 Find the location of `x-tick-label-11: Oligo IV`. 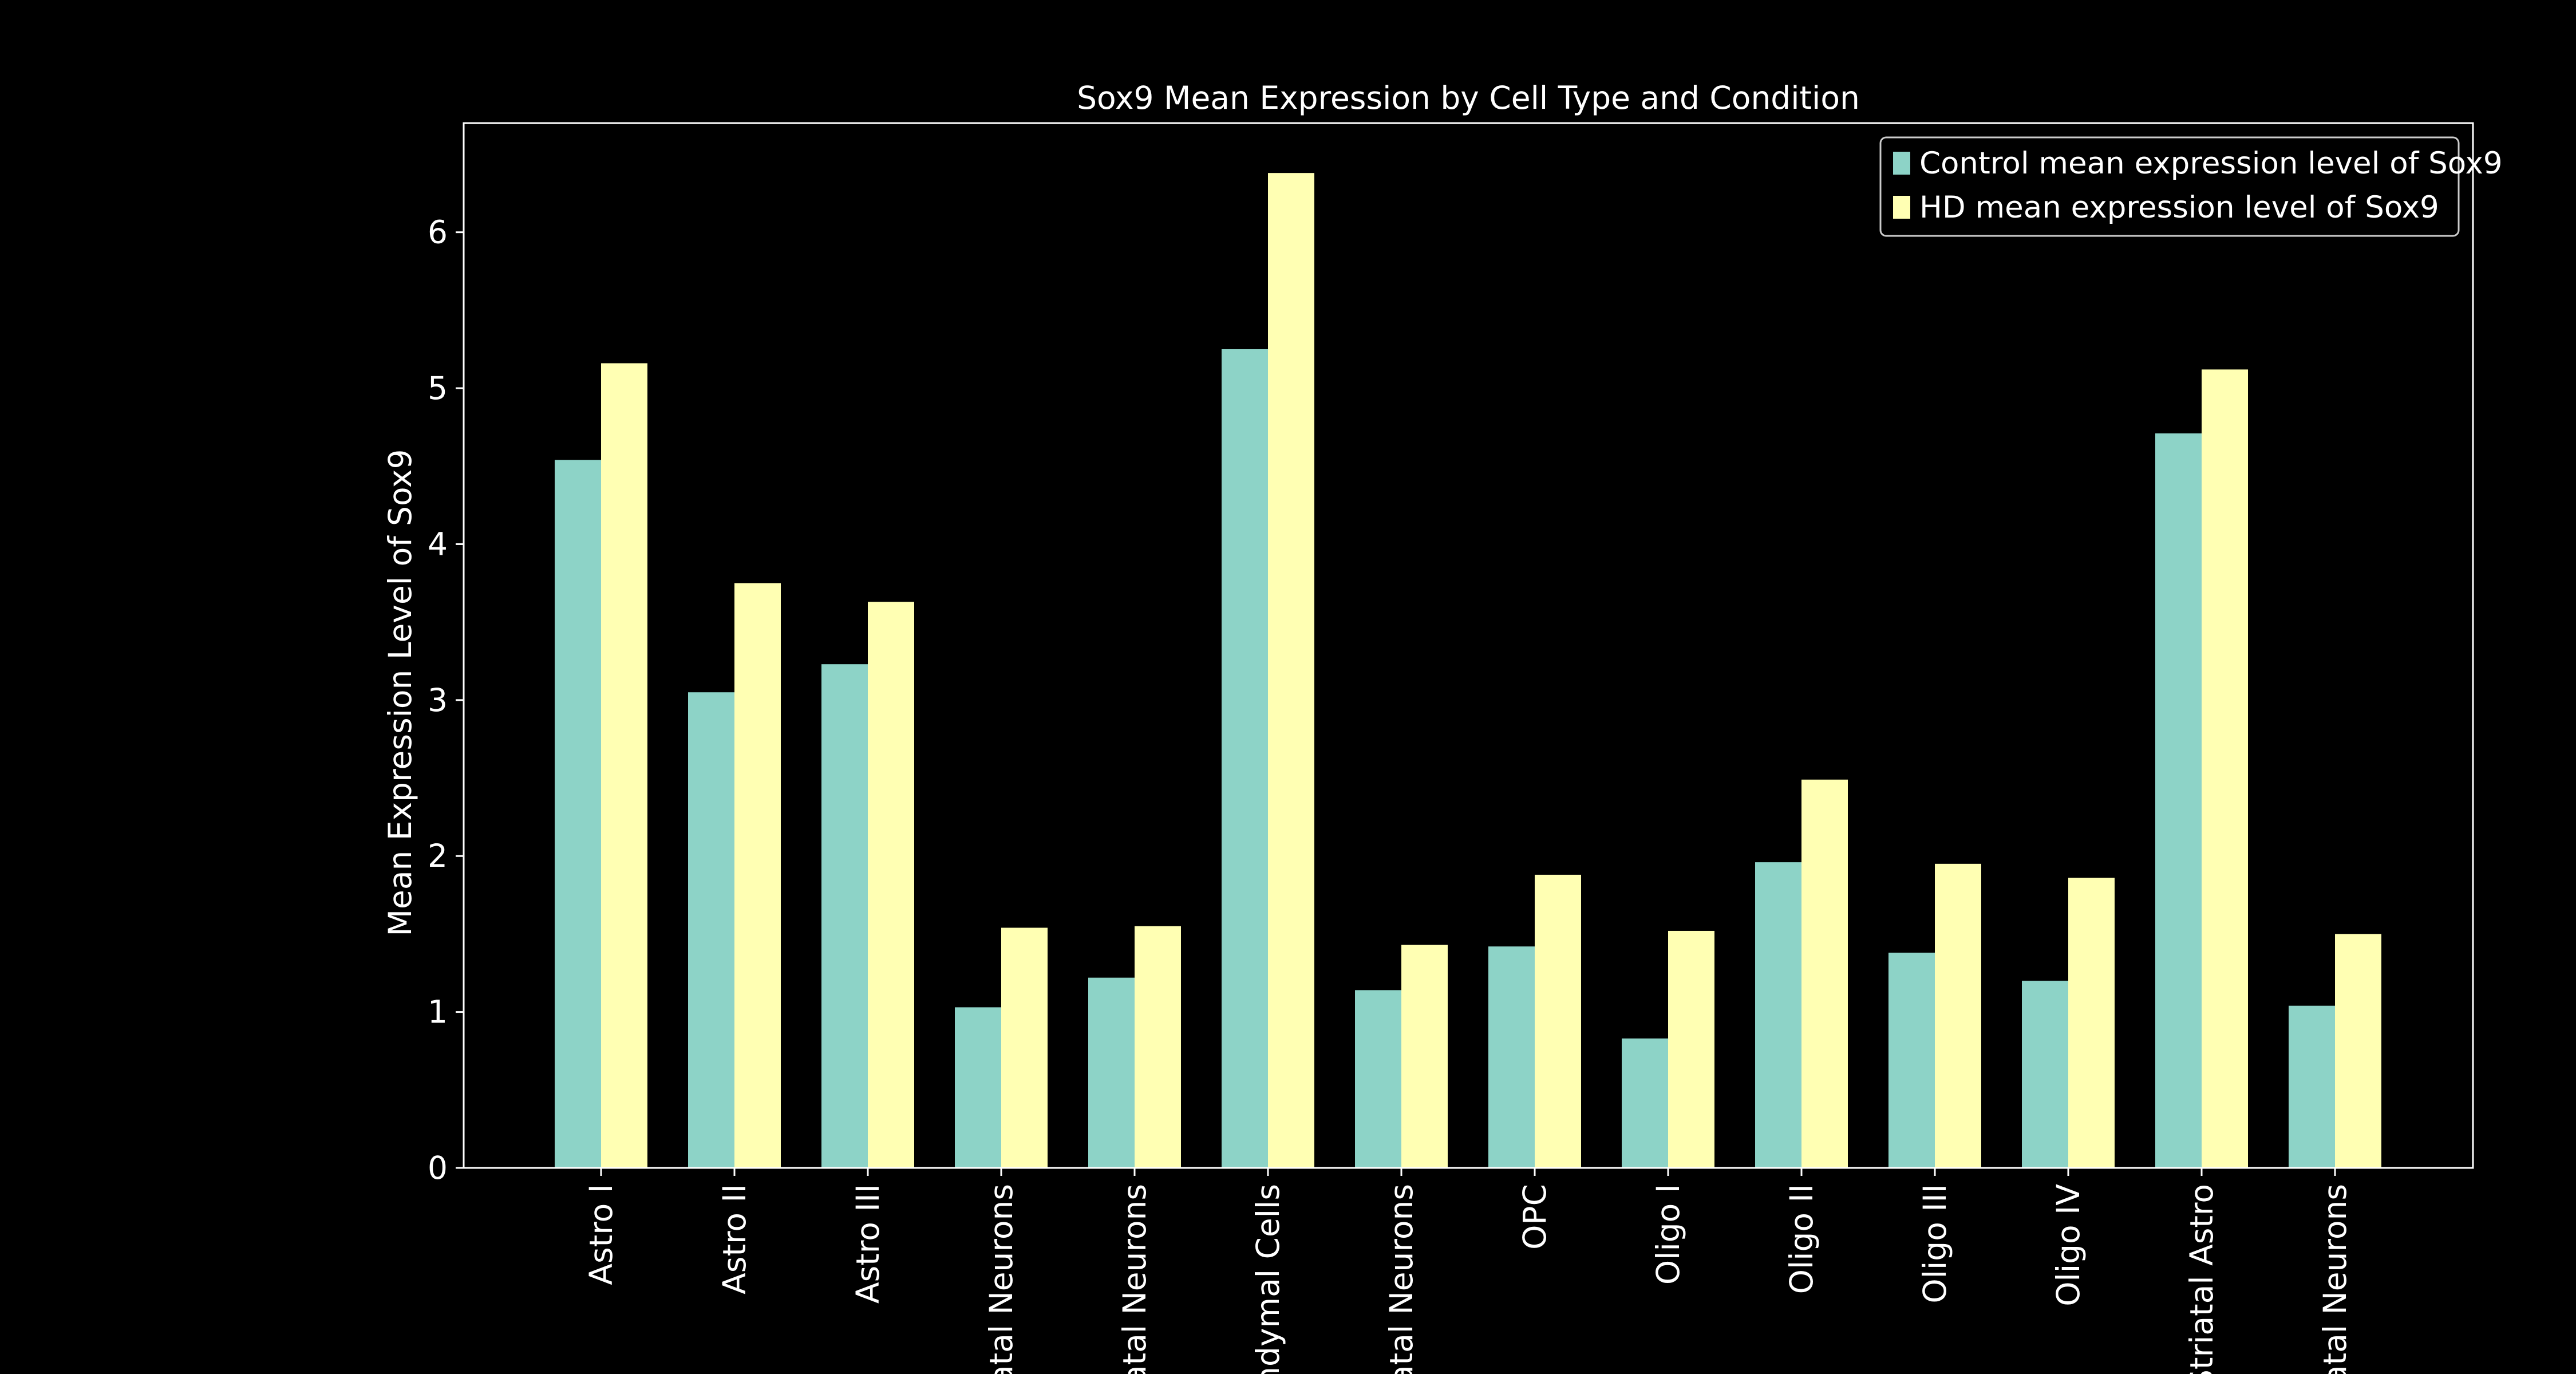

x-tick-label-11: Oligo IV is located at coordinates (2068, 1245).